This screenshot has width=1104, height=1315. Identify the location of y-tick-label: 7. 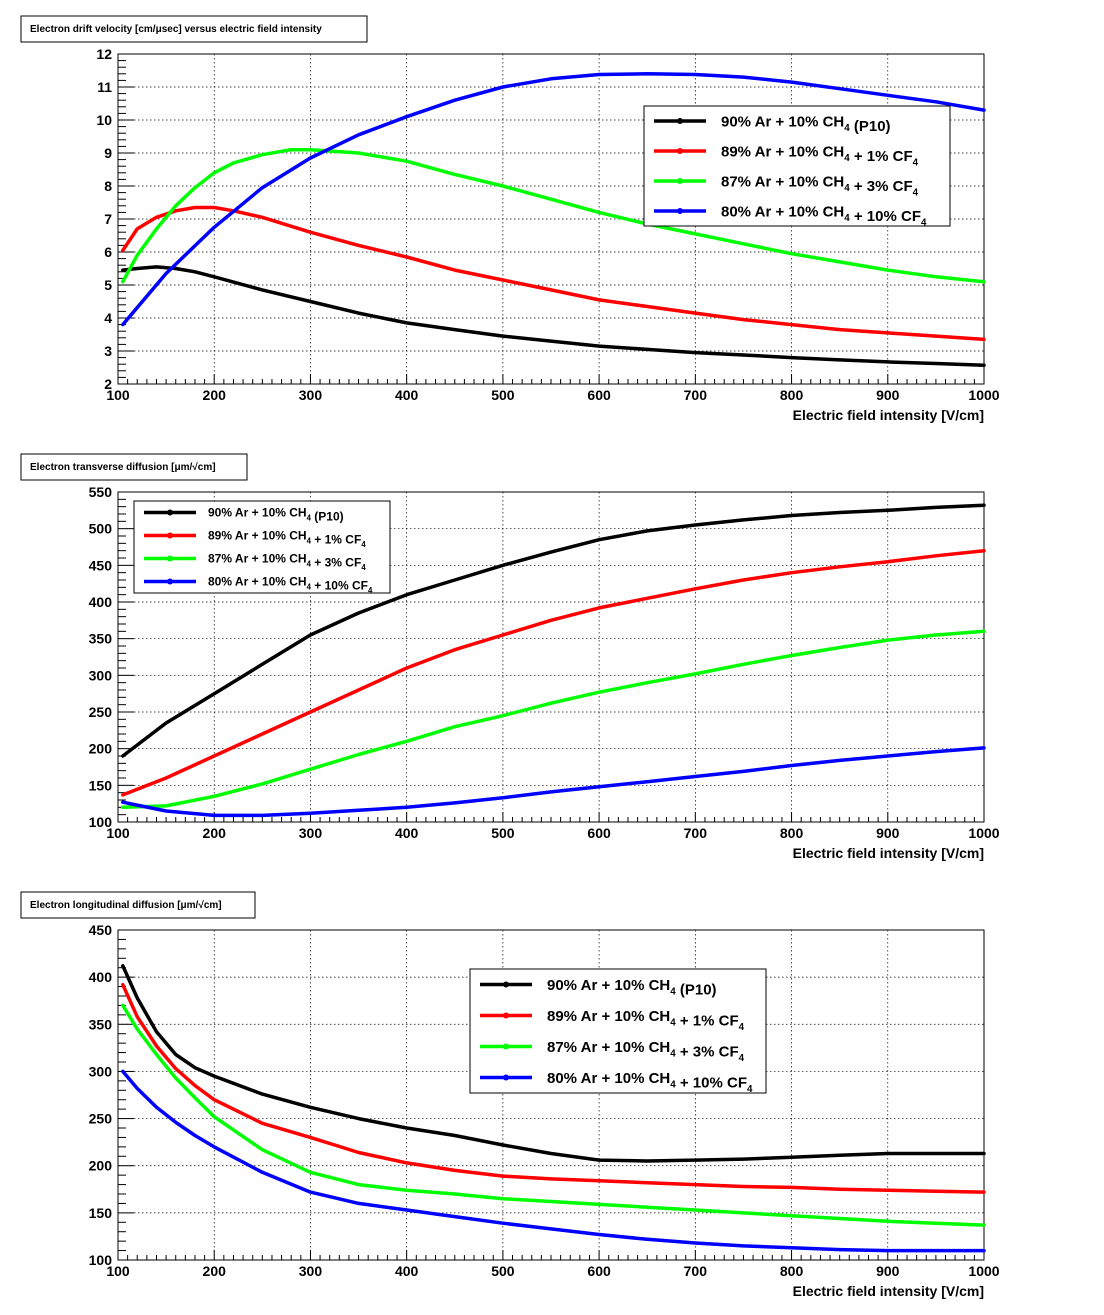
(108, 219).